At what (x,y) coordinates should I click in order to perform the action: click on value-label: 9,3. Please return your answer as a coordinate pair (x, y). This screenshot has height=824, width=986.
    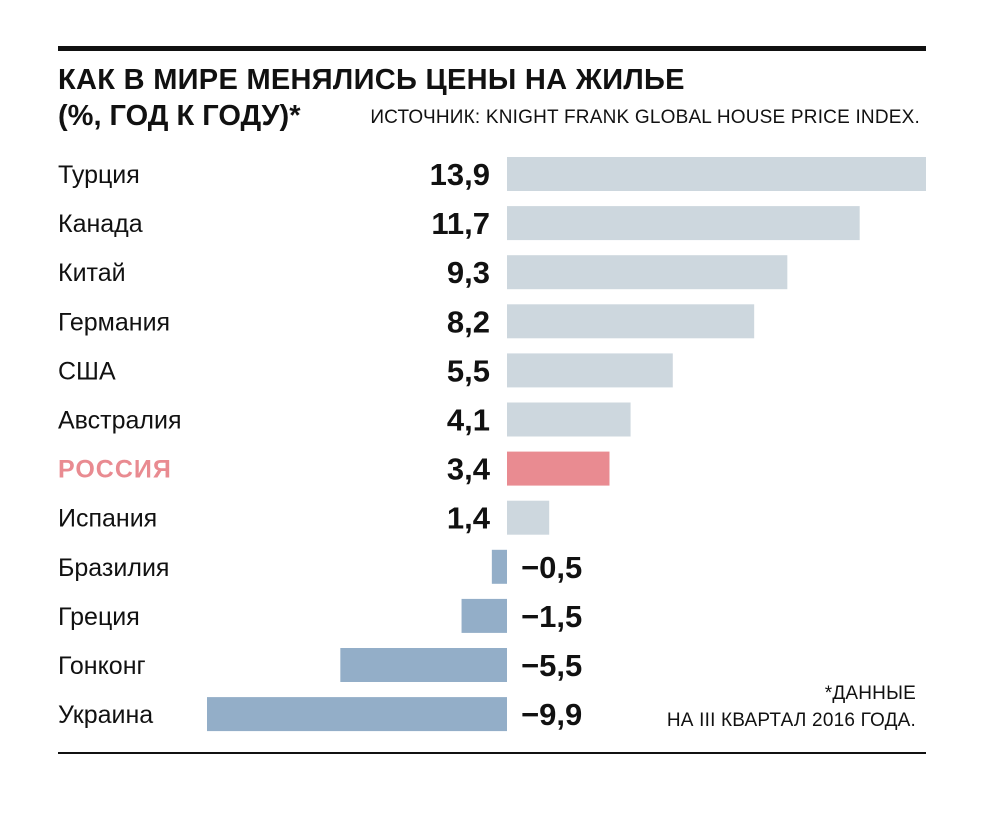
    Looking at the image, I should click on (468, 272).